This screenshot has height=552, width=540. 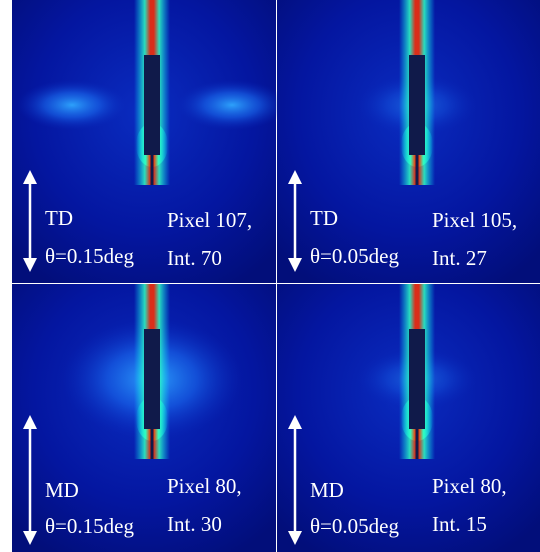 What do you see at coordinates (194, 258) in the screenshot?
I see `intensity-label: Int. 70` at bounding box center [194, 258].